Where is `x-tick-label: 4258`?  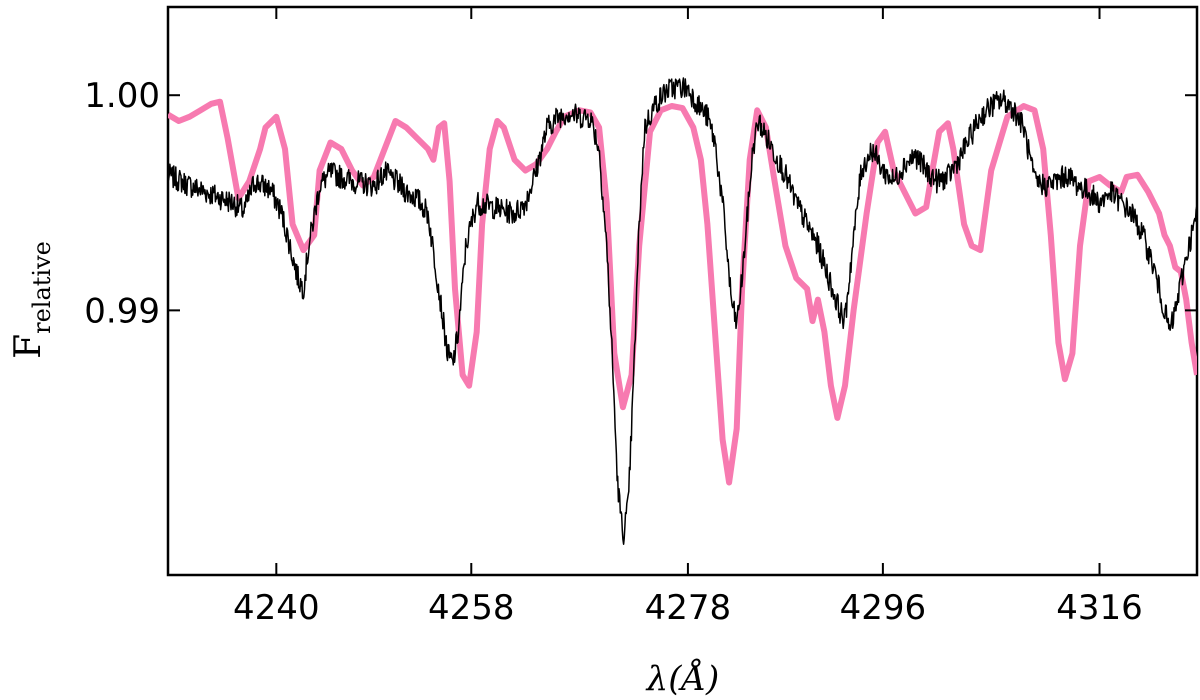
x-tick-label: 4258 is located at coordinates (471, 608).